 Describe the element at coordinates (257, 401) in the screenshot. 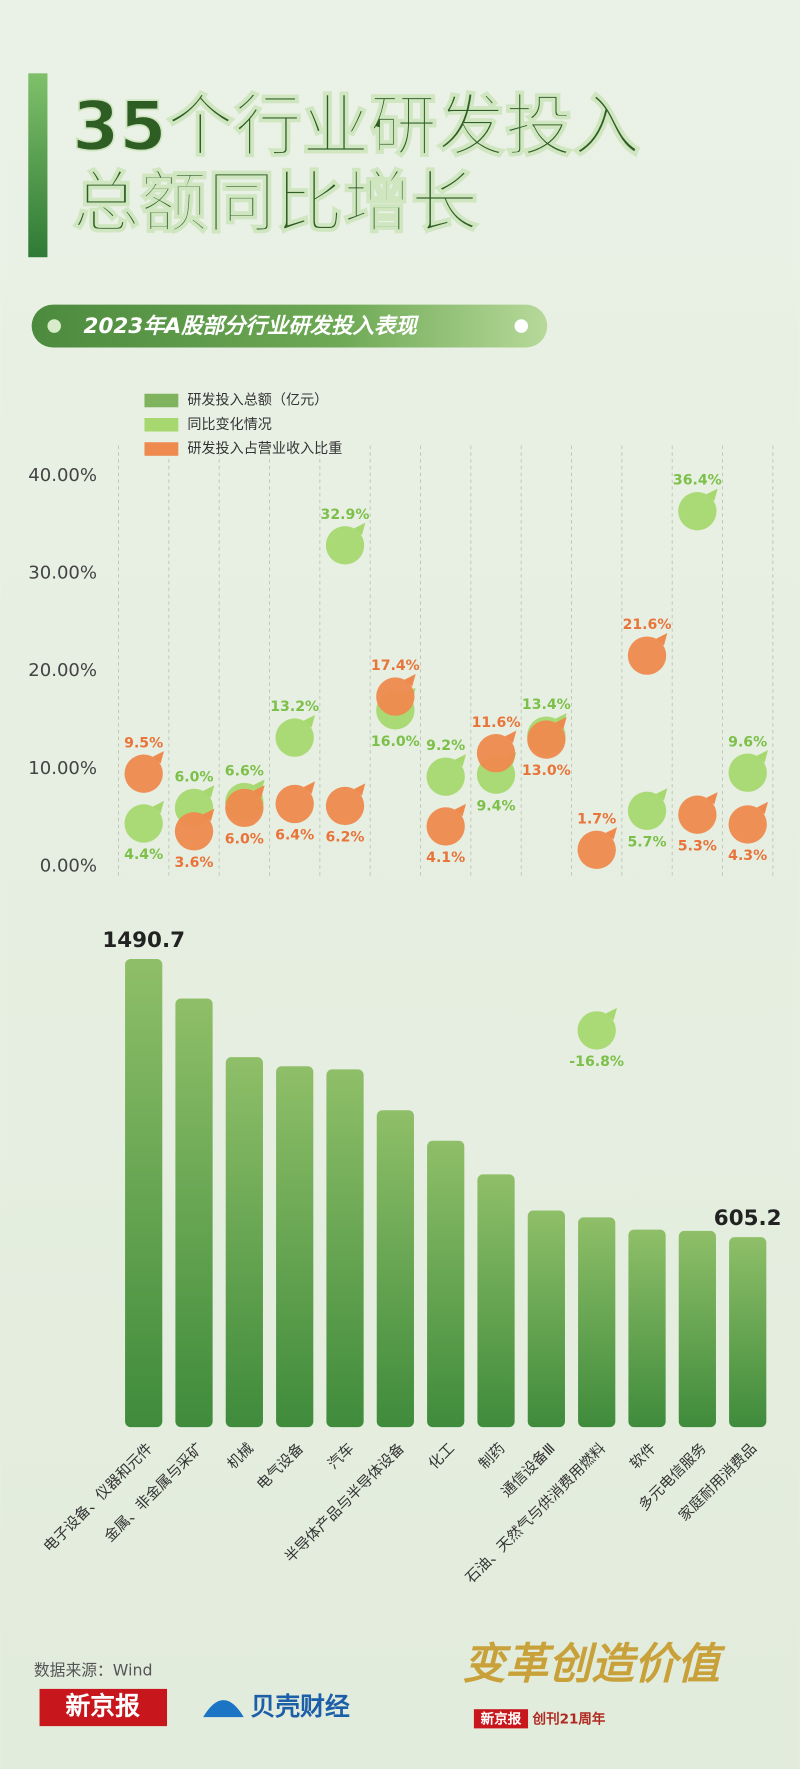

I see `legend-label: 研发投入总额（亿元）` at that location.